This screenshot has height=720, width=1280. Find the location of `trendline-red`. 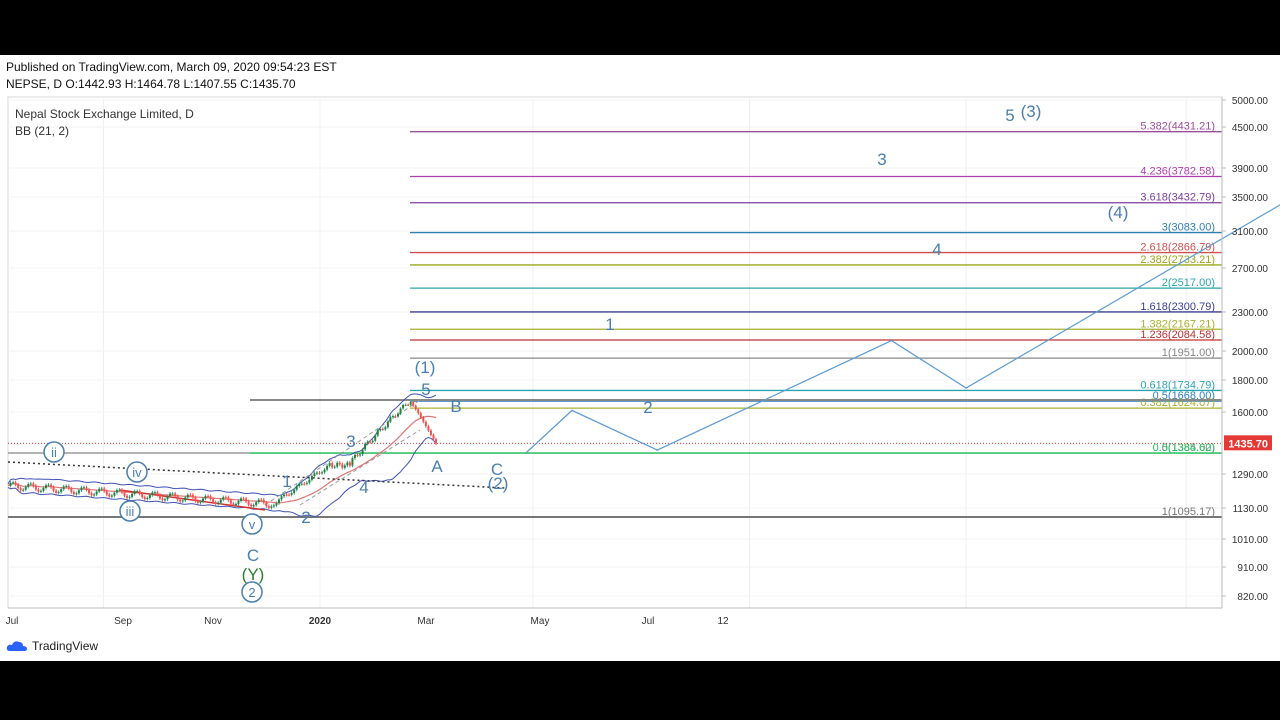

trendline-red is located at coordinates (192, 500).